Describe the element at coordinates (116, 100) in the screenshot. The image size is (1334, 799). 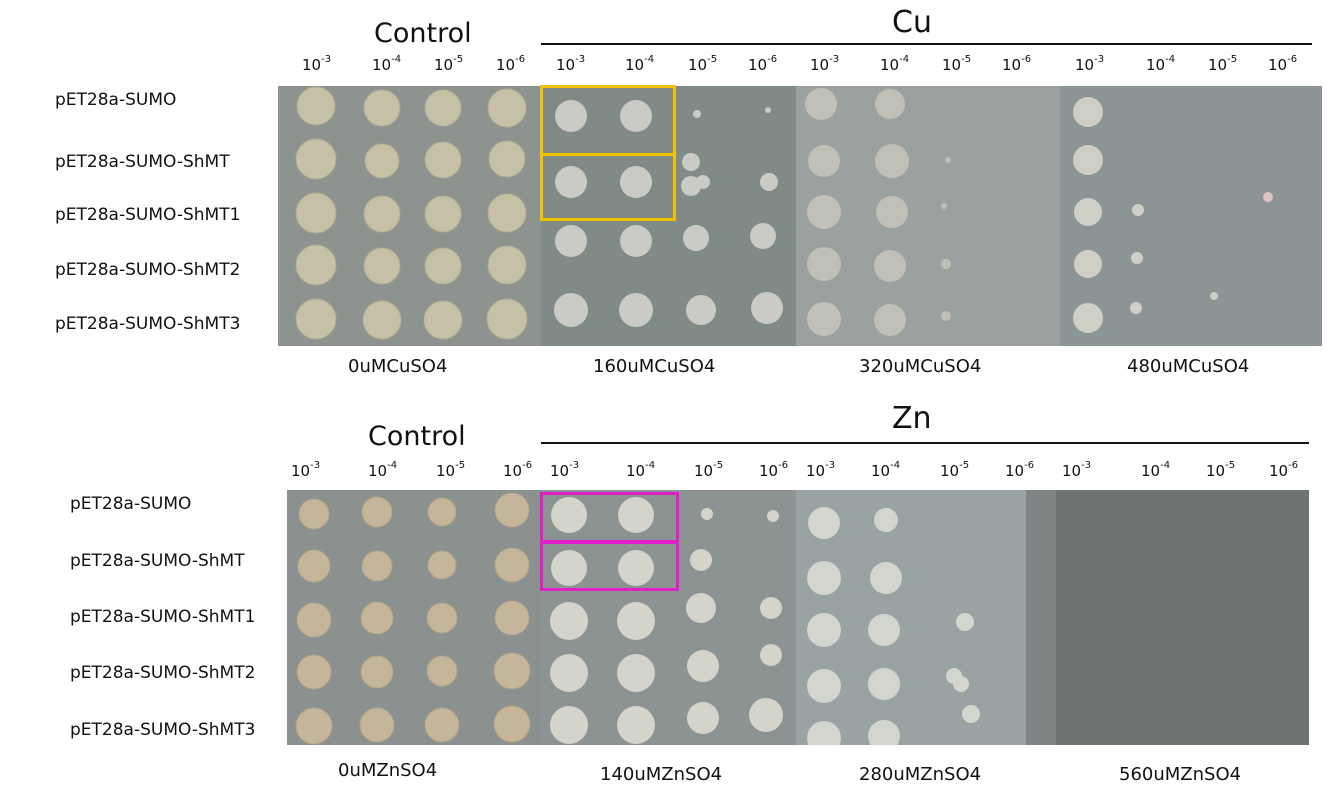
I see `cu-strain-label: pET28a-SUMO` at that location.